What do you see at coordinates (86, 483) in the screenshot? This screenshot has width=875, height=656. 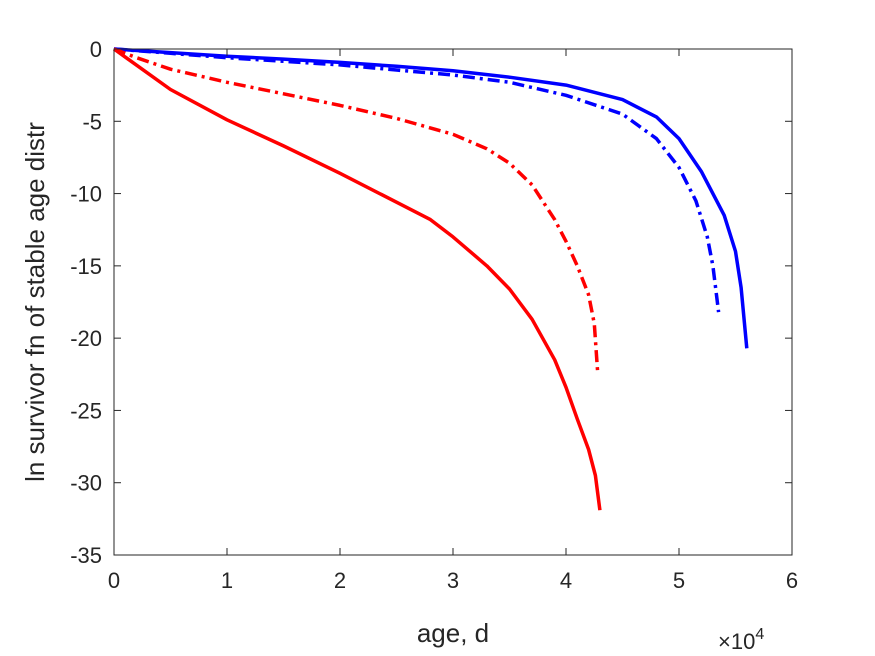 I see `y-tick-label: -30` at bounding box center [86, 483].